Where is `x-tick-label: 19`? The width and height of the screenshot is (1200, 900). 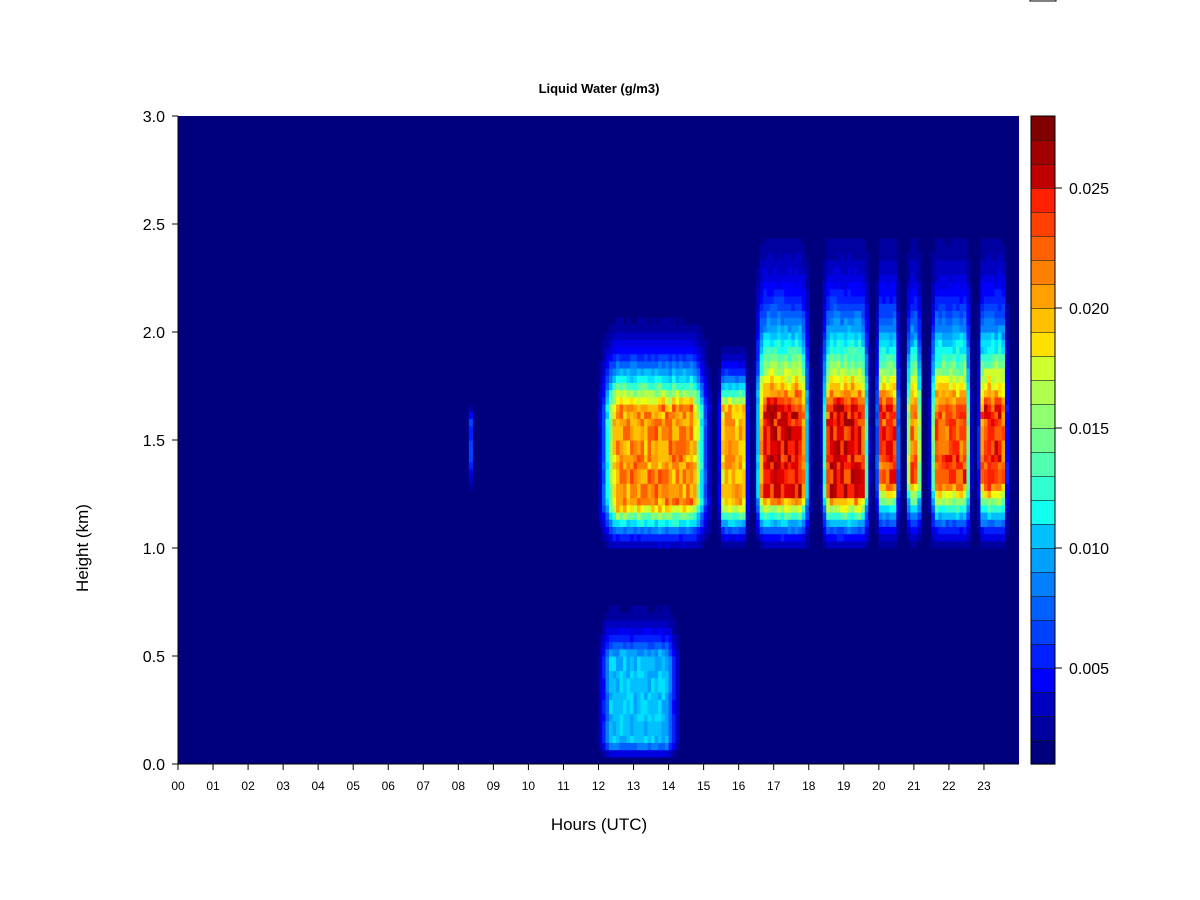 x-tick-label: 19 is located at coordinates (844, 786).